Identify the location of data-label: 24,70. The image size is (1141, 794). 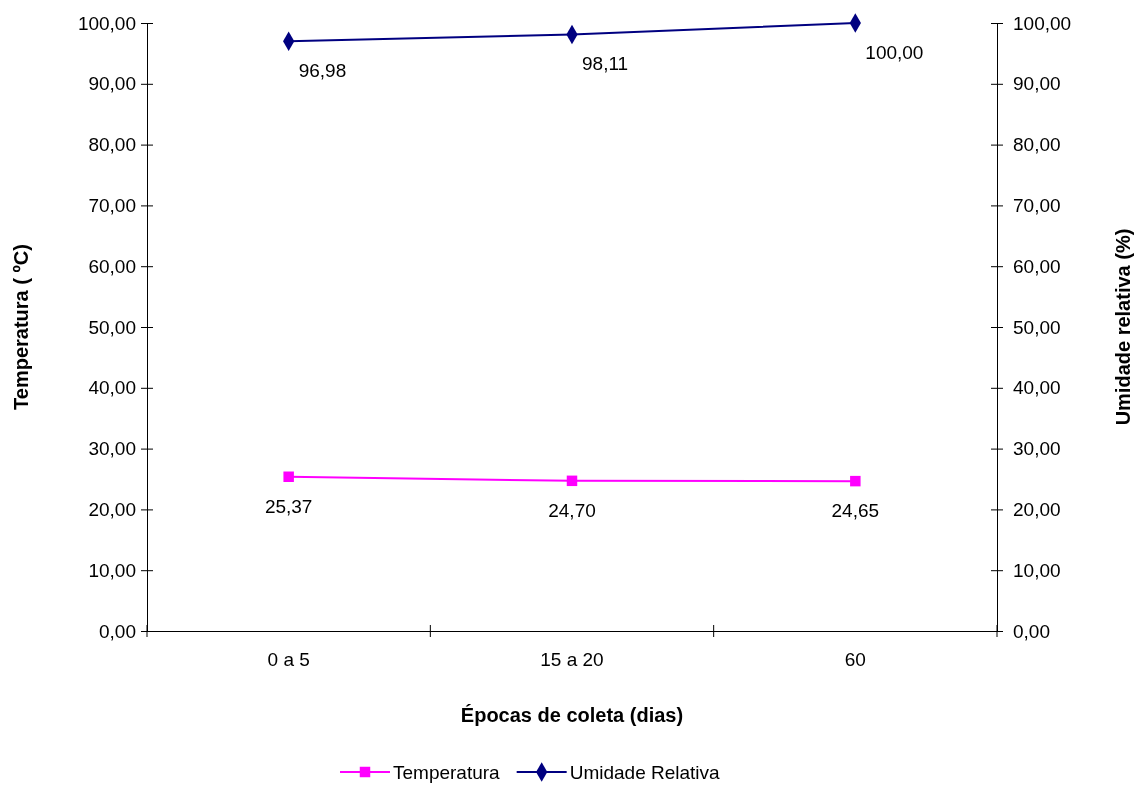
(572, 510).